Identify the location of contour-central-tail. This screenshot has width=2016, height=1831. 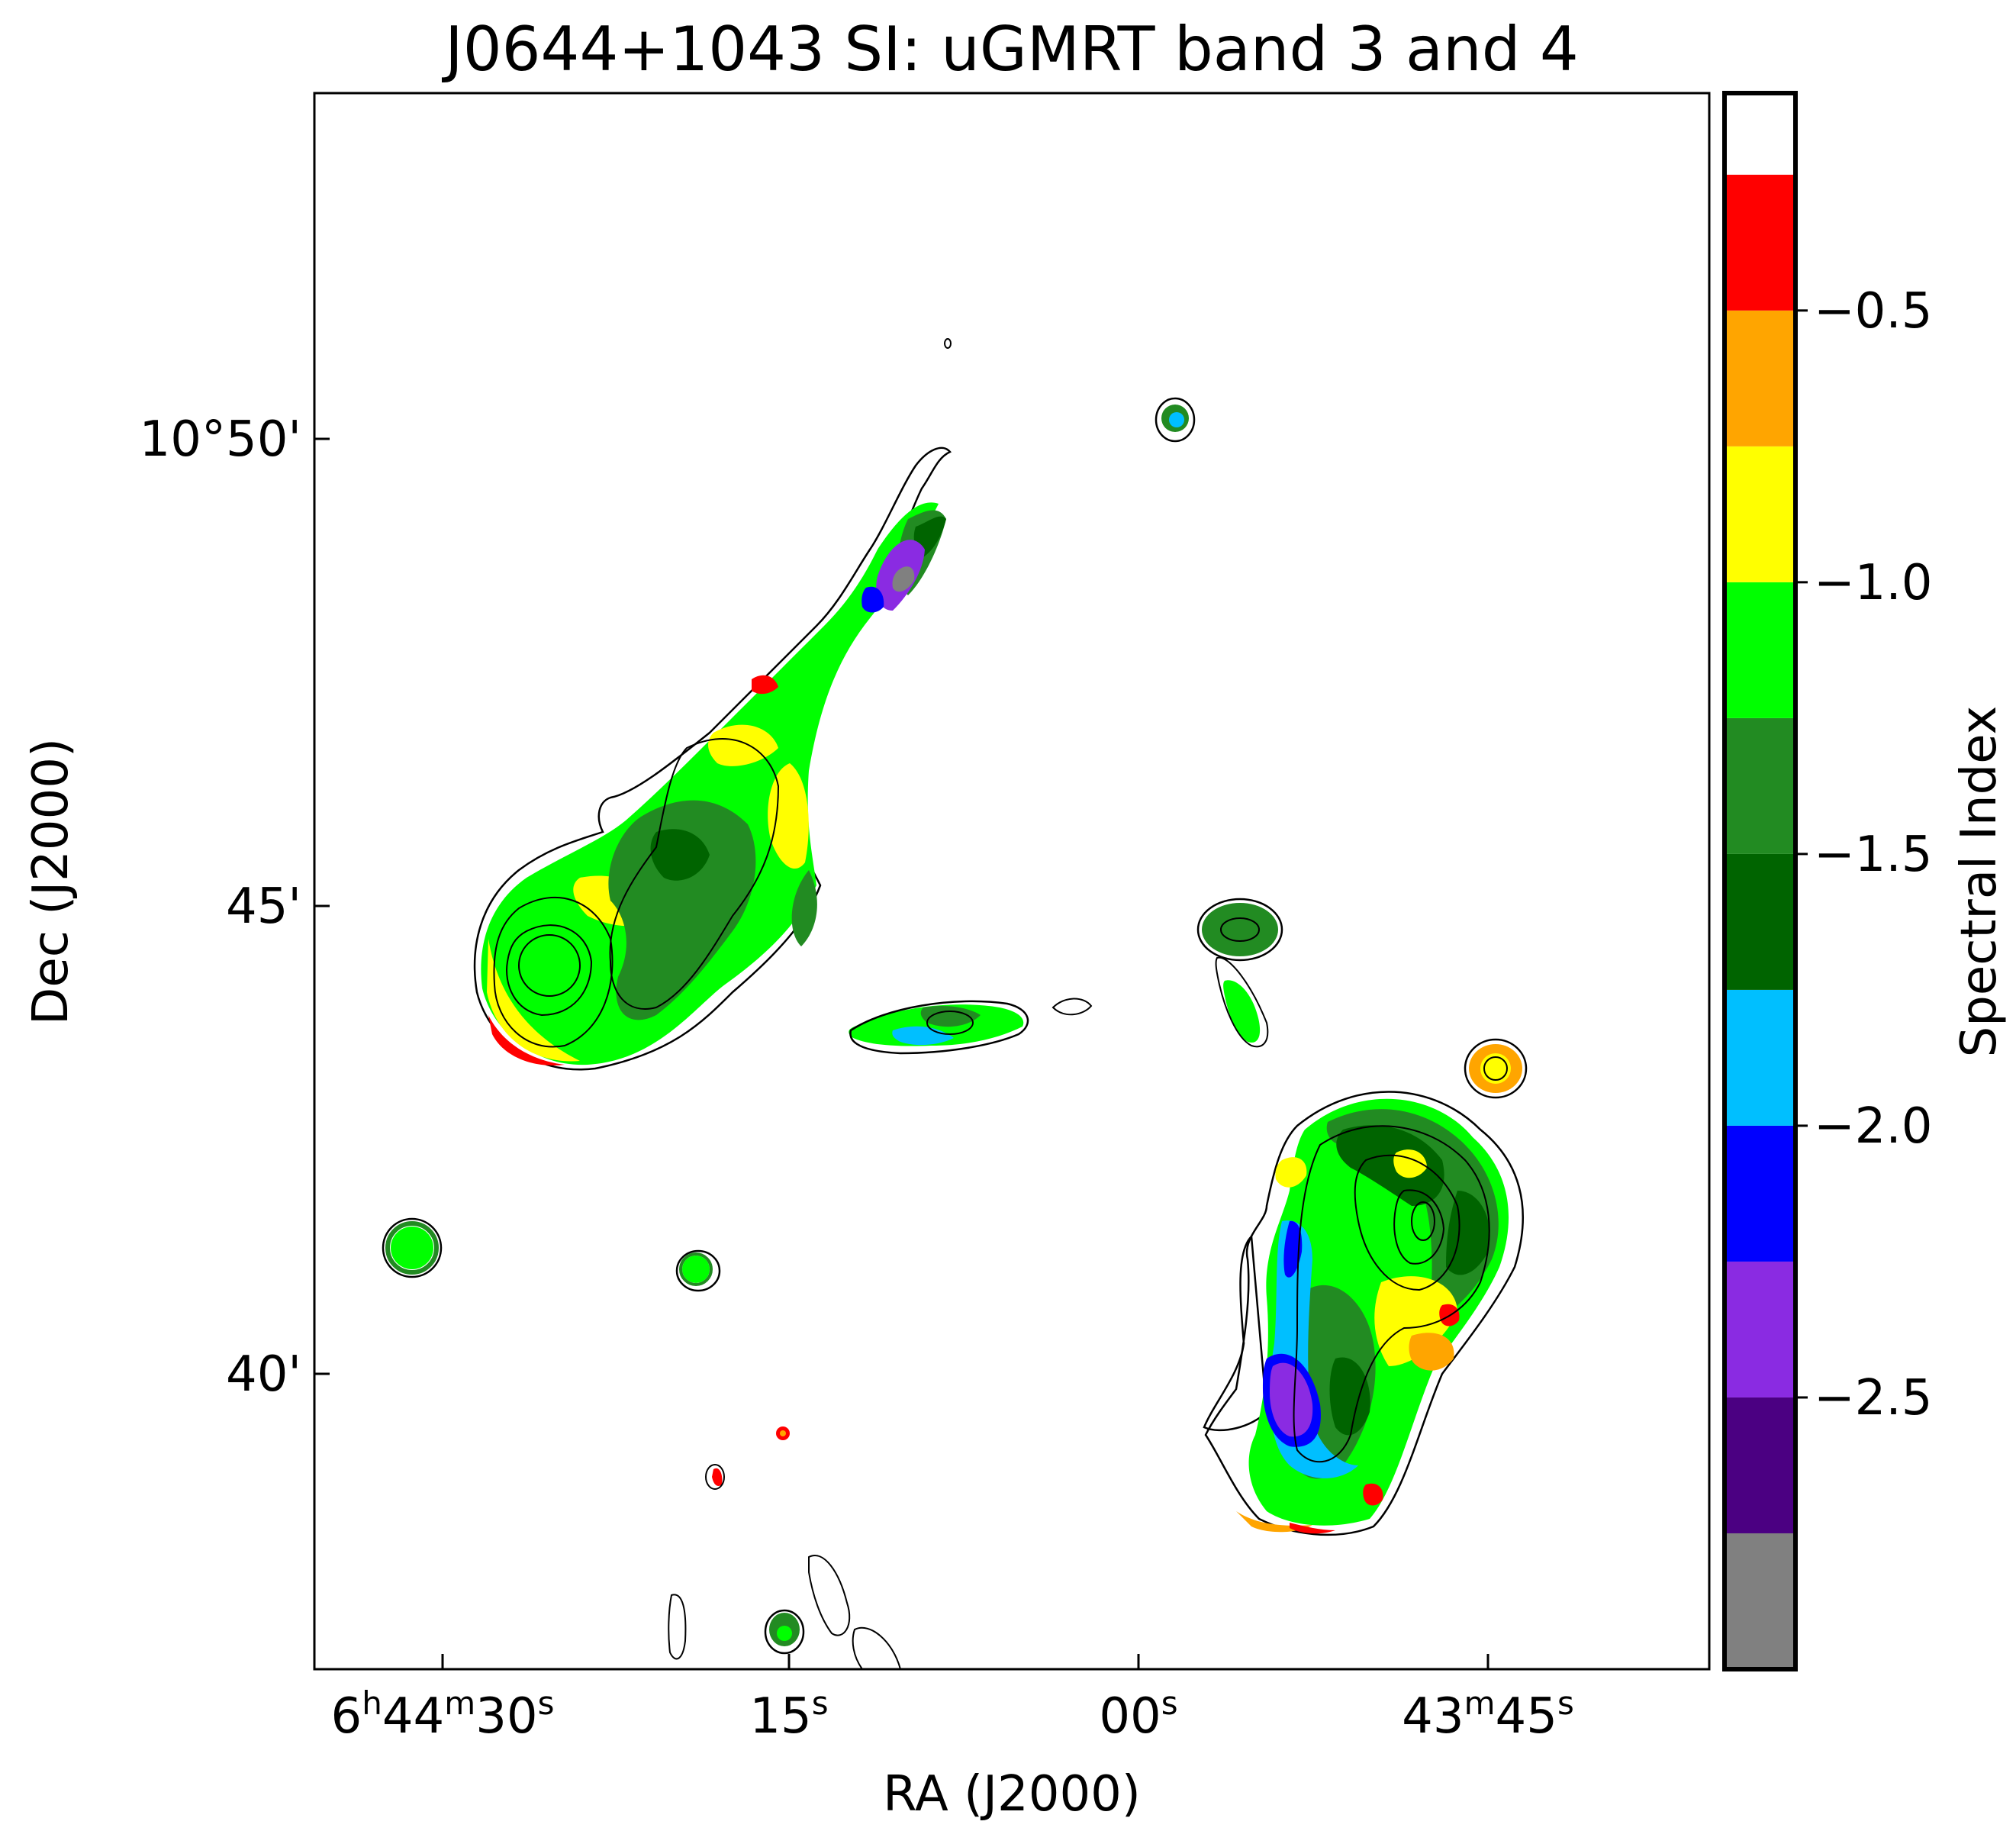
(1072, 1007).